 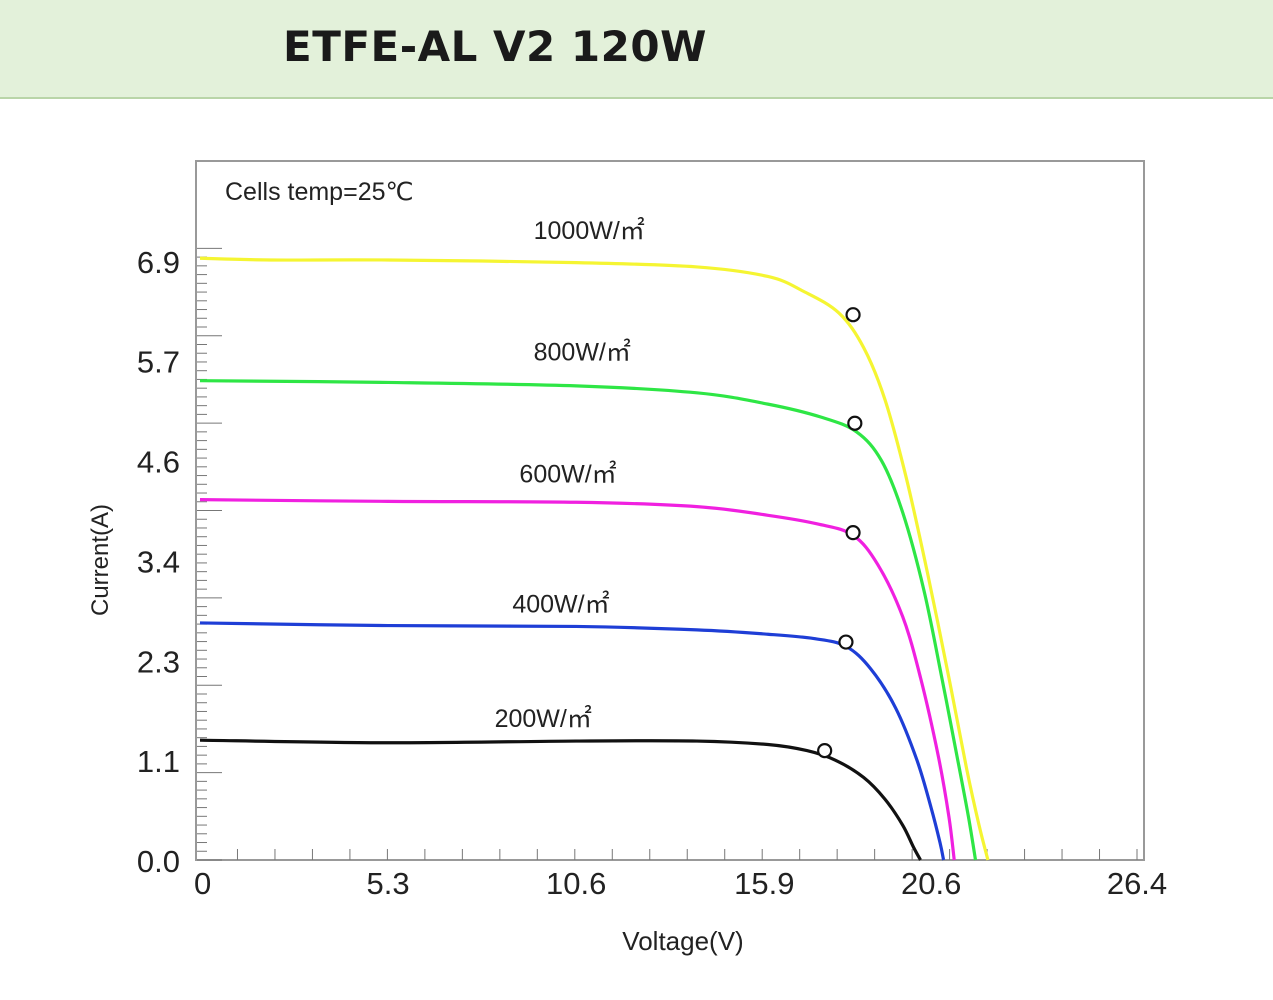 What do you see at coordinates (1137, 883) in the screenshot?
I see `x-tick-label: 26.4` at bounding box center [1137, 883].